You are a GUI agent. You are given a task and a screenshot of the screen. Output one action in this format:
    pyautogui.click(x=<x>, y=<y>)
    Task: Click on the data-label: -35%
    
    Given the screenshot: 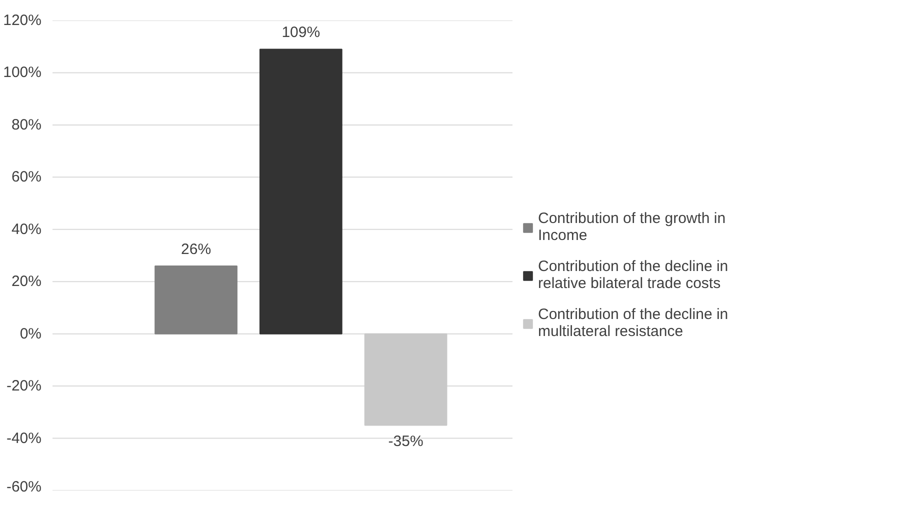 What is the action you would take?
    pyautogui.click(x=406, y=441)
    